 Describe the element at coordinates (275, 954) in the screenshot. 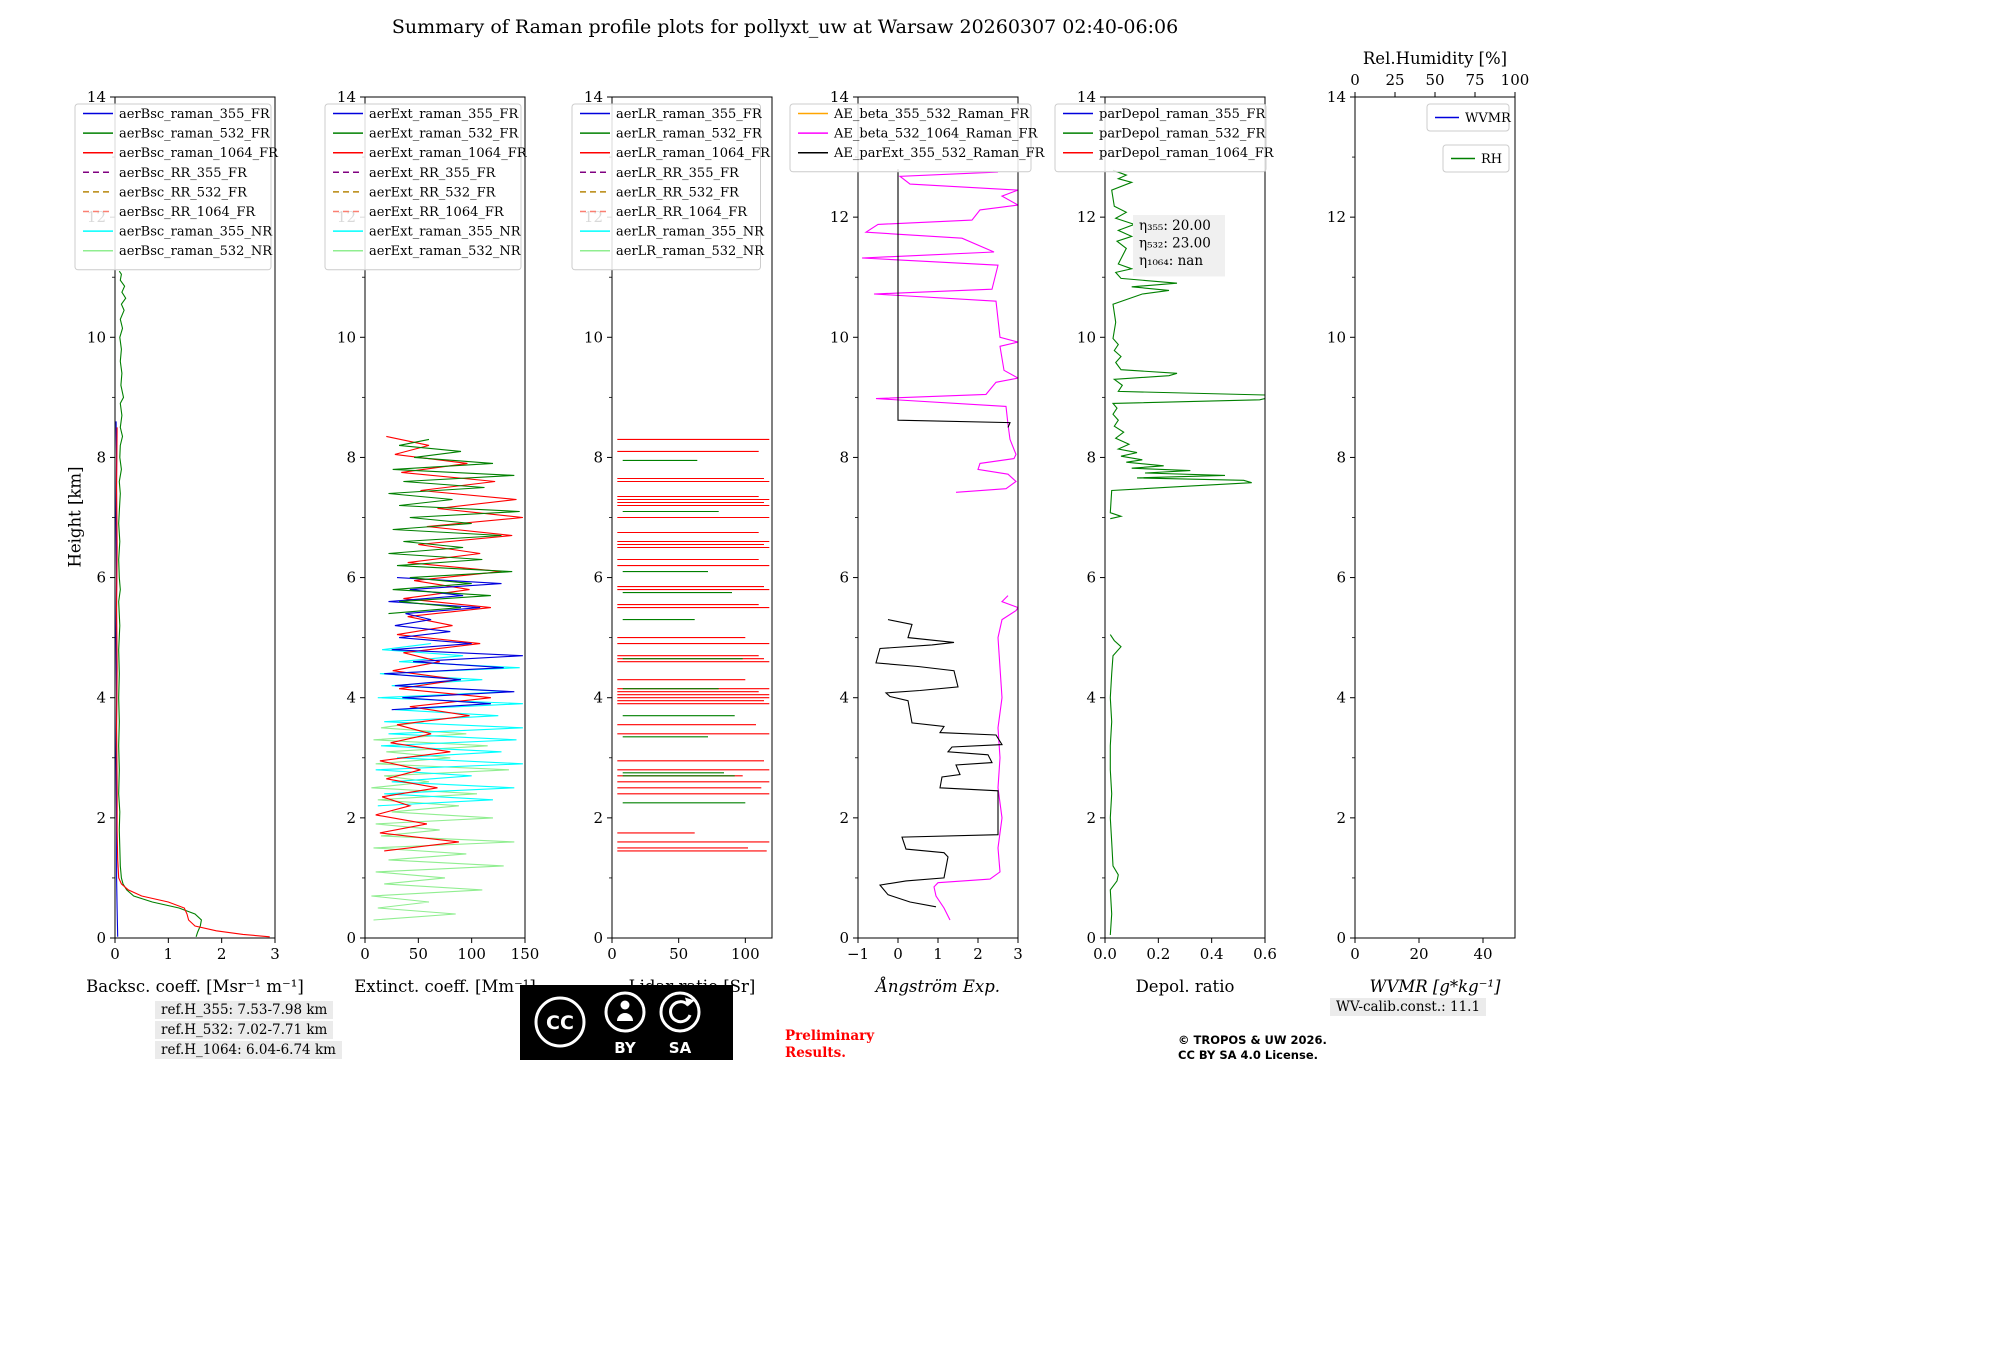

I see `x-tick-label: 3` at that location.